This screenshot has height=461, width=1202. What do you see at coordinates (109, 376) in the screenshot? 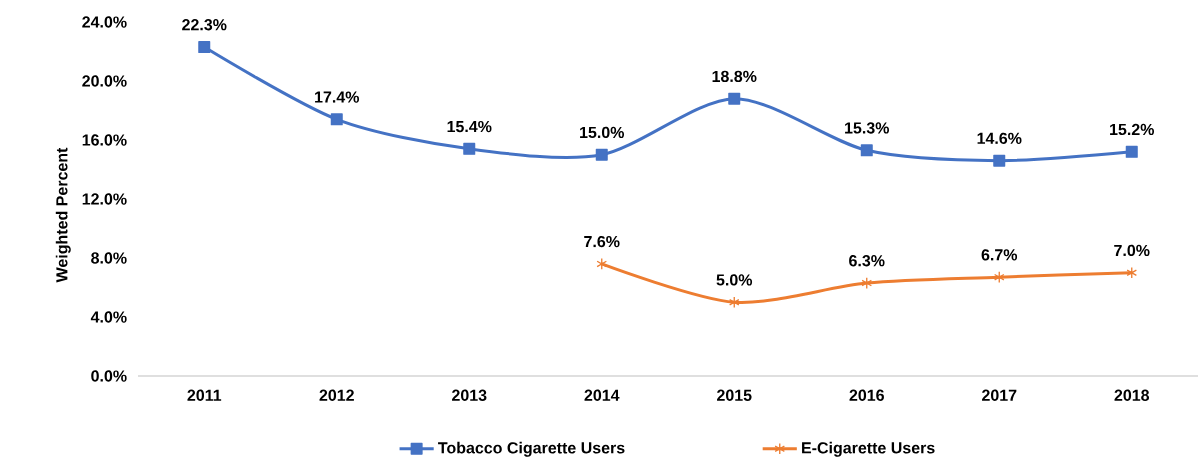
I see `y-tick-label: 0.0%` at bounding box center [109, 376].